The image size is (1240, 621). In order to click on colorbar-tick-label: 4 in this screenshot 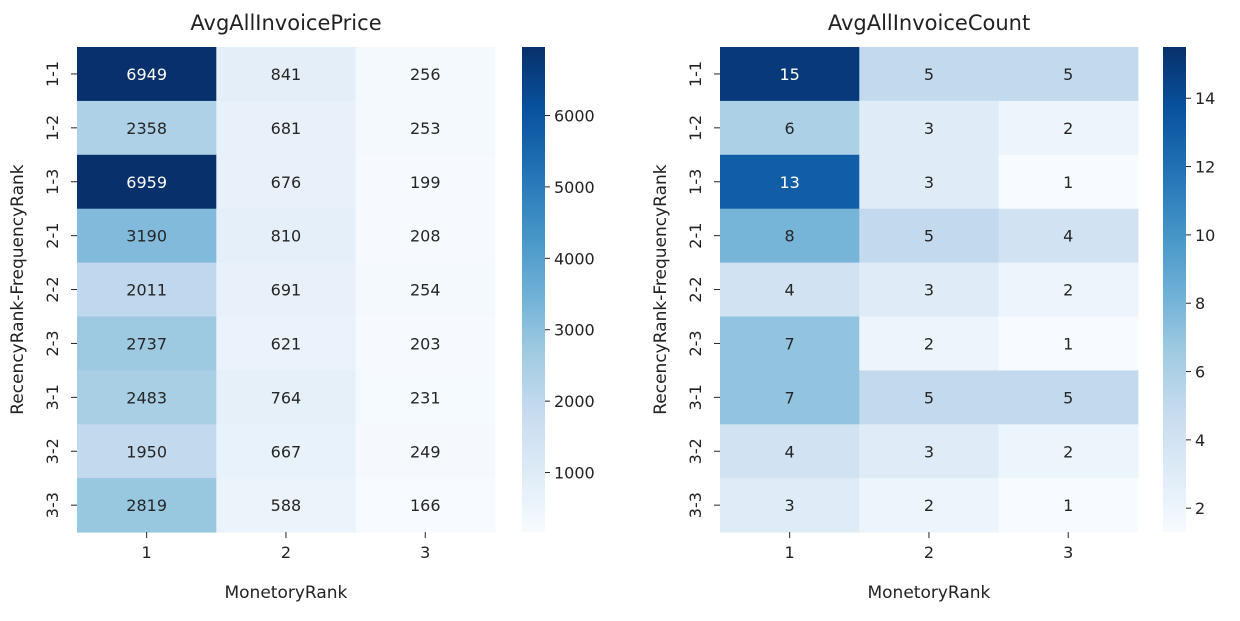, I will do `click(1200, 440)`.